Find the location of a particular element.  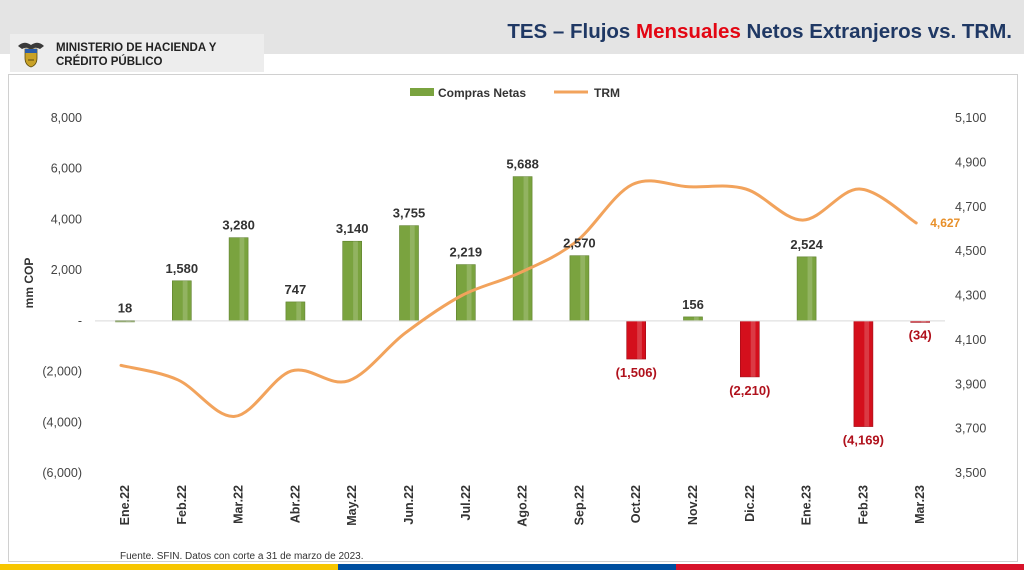

bar-label-Ago.22: 5,688 is located at coordinates (522, 164).